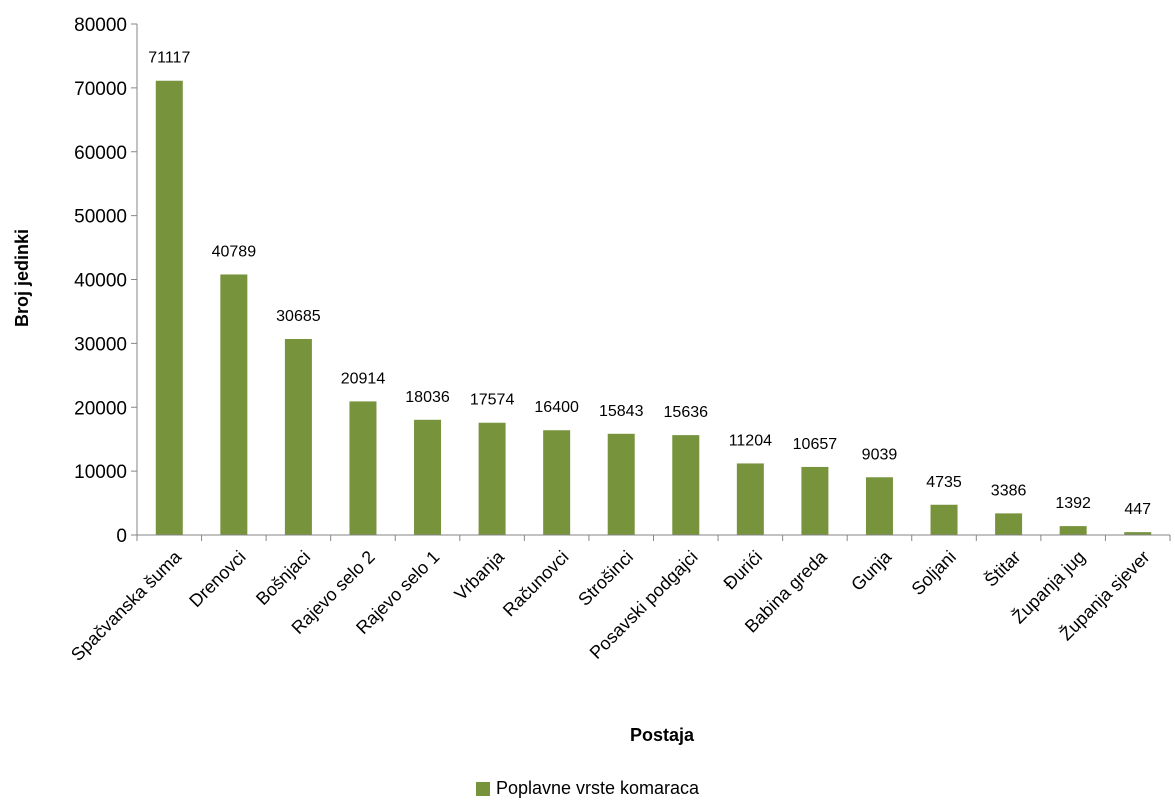 The image size is (1175, 803). What do you see at coordinates (169, 58) in the screenshot?
I see `data-label: 71117` at bounding box center [169, 58].